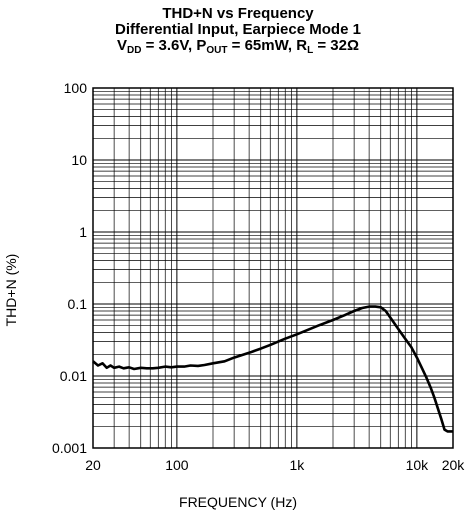 The height and width of the screenshot is (514, 476). What do you see at coordinates (297, 465) in the screenshot?
I see `x-tick-label: 1k` at bounding box center [297, 465].